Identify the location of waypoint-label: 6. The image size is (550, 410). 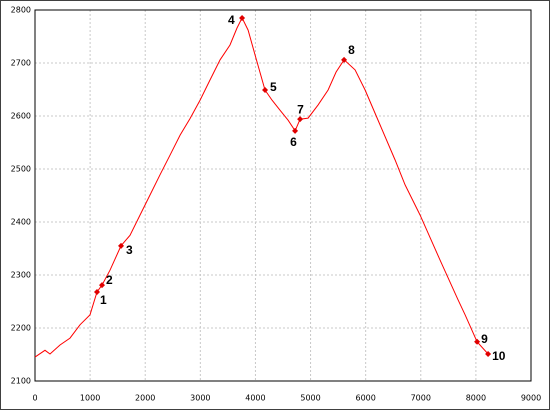
(293, 142).